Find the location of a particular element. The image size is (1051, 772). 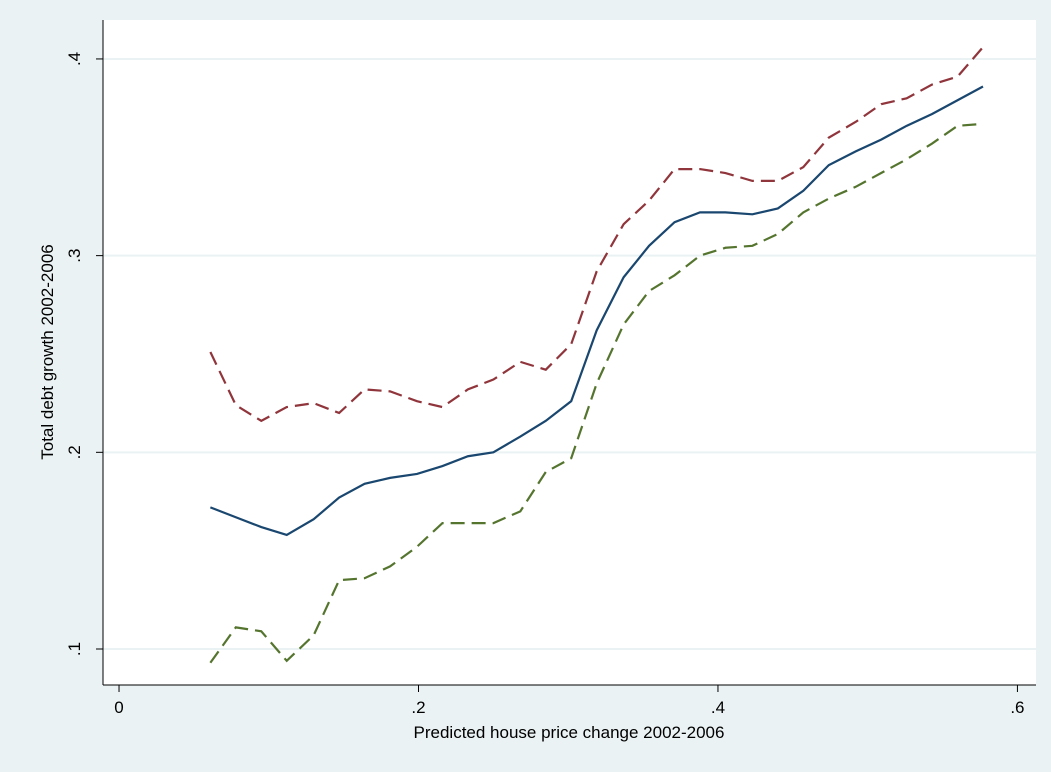

x-tick-label: .4 is located at coordinates (718, 707).